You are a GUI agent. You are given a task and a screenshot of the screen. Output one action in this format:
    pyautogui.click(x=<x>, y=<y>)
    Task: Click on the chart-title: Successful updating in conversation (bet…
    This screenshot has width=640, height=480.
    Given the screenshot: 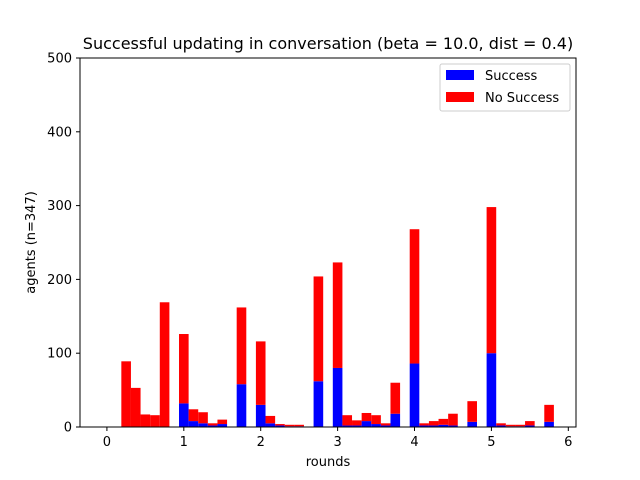 What is the action you would take?
    pyautogui.click(x=328, y=43)
    